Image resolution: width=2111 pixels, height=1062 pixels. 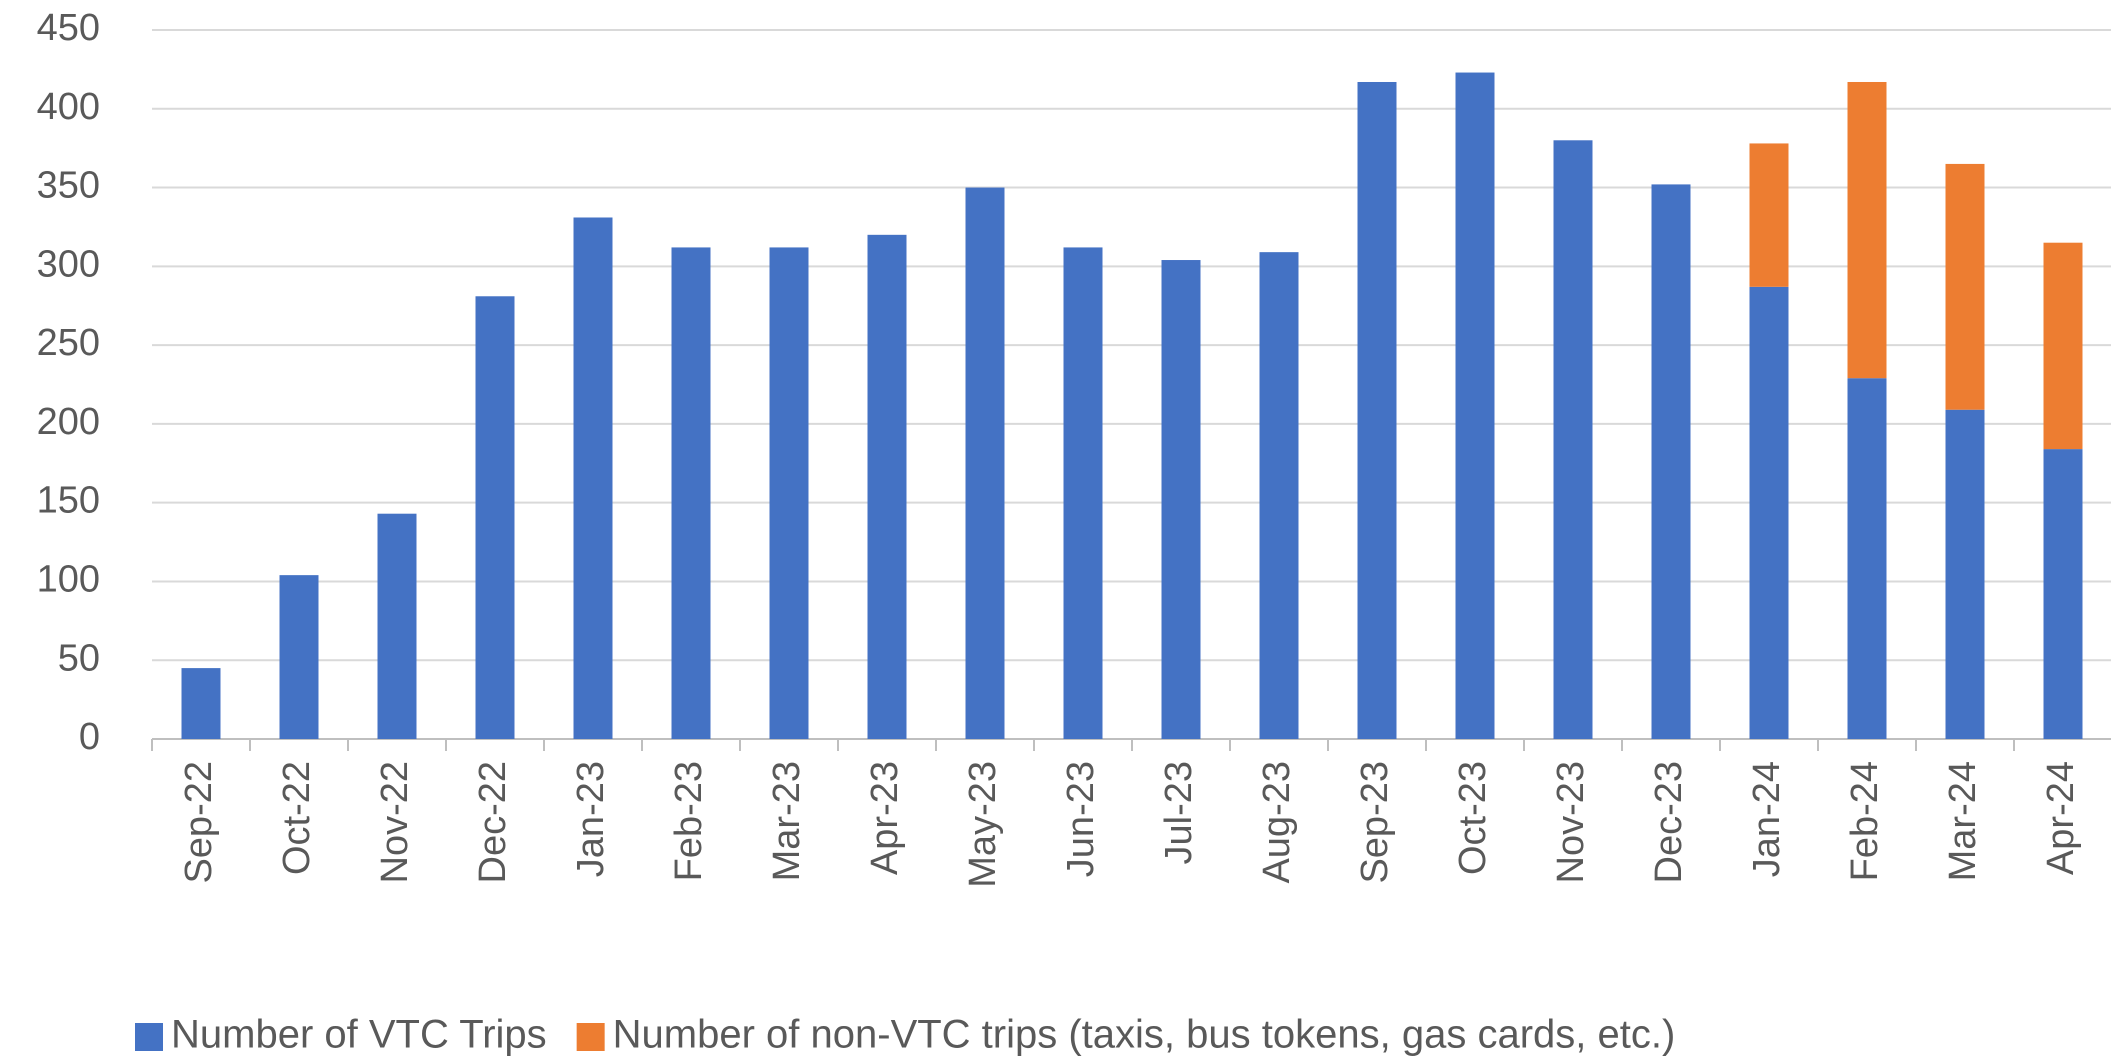 I want to click on x-tick-label: Jun-23, so click(x=1081, y=819).